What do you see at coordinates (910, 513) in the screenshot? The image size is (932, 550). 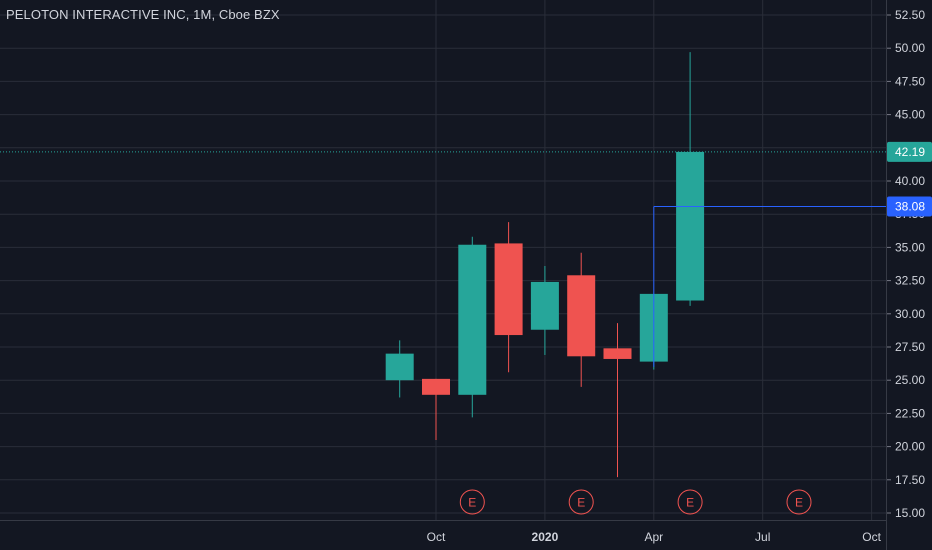 I see `price-tick-label: 15.00` at bounding box center [910, 513].